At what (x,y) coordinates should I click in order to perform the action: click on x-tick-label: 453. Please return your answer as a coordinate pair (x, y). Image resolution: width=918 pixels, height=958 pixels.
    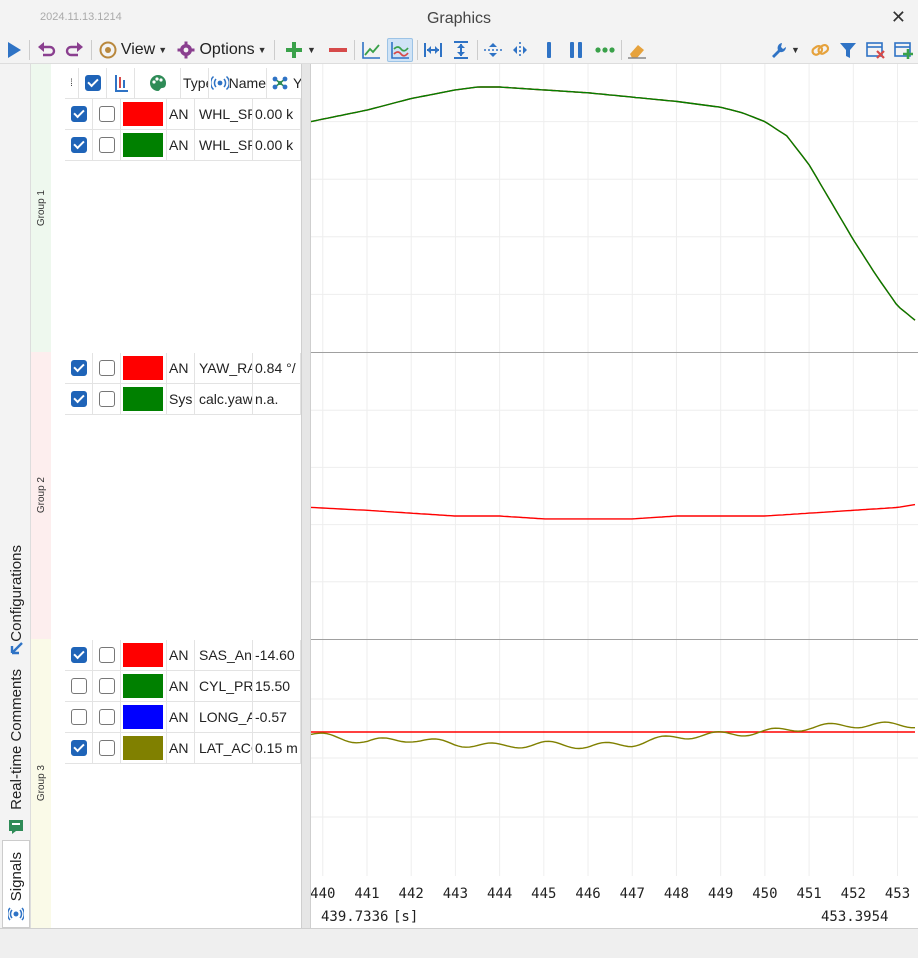
    Looking at the image, I should click on (897, 894).